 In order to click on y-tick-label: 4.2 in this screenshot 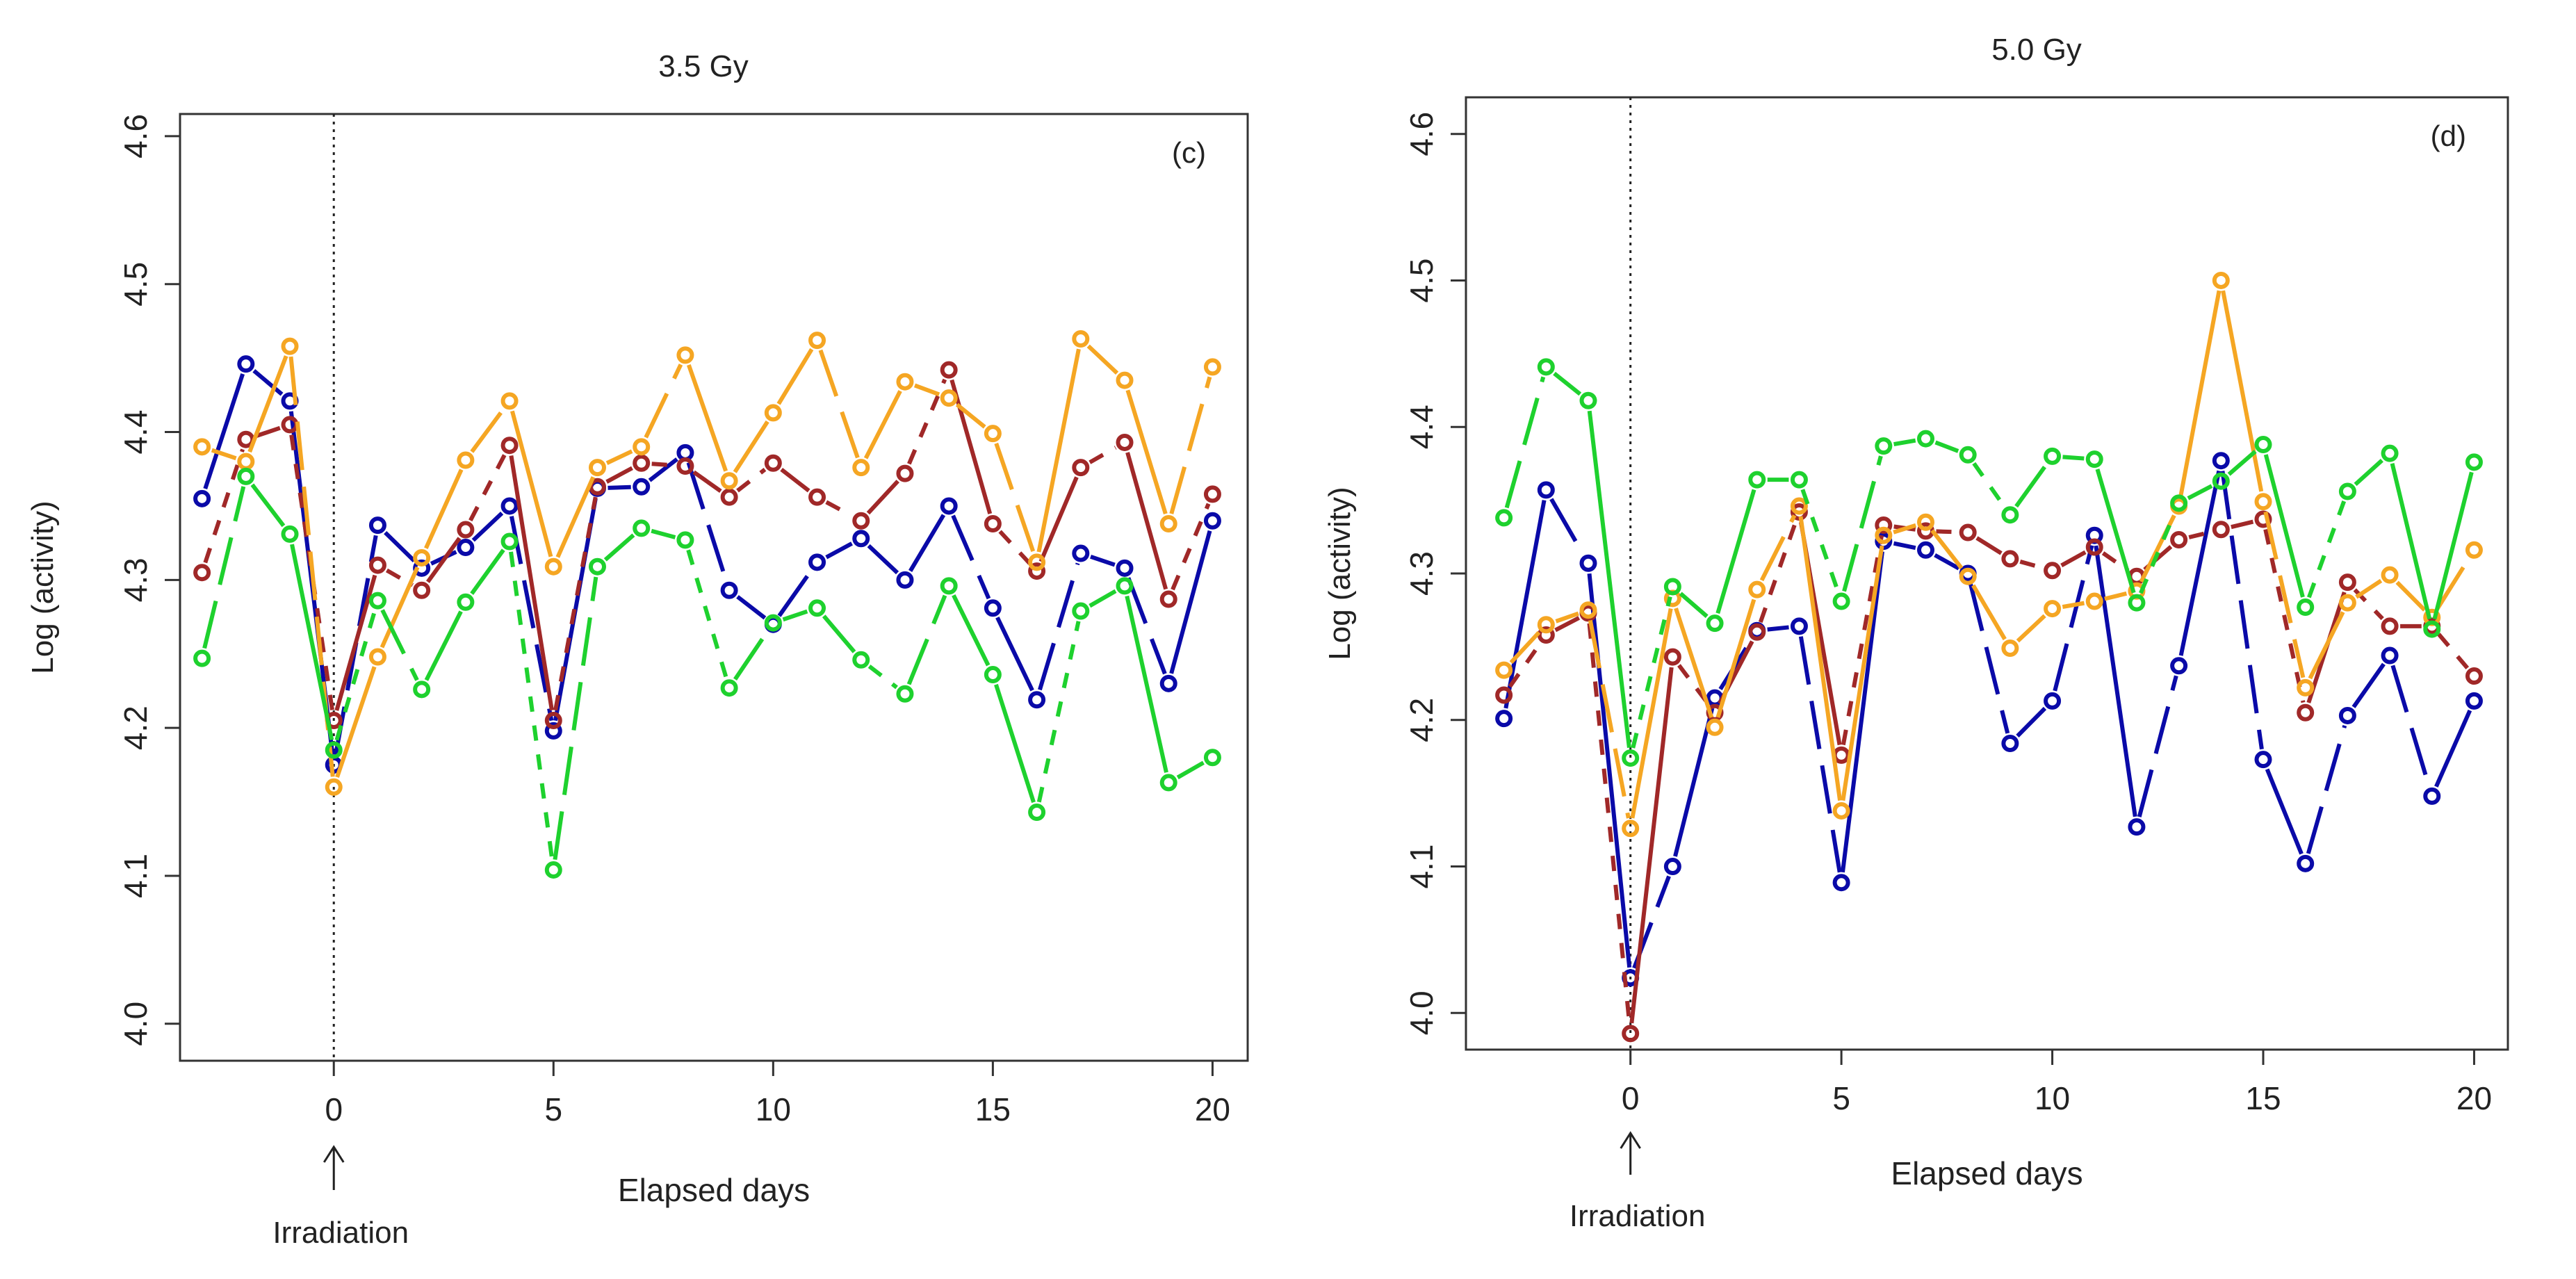, I will do `click(1421, 720)`.